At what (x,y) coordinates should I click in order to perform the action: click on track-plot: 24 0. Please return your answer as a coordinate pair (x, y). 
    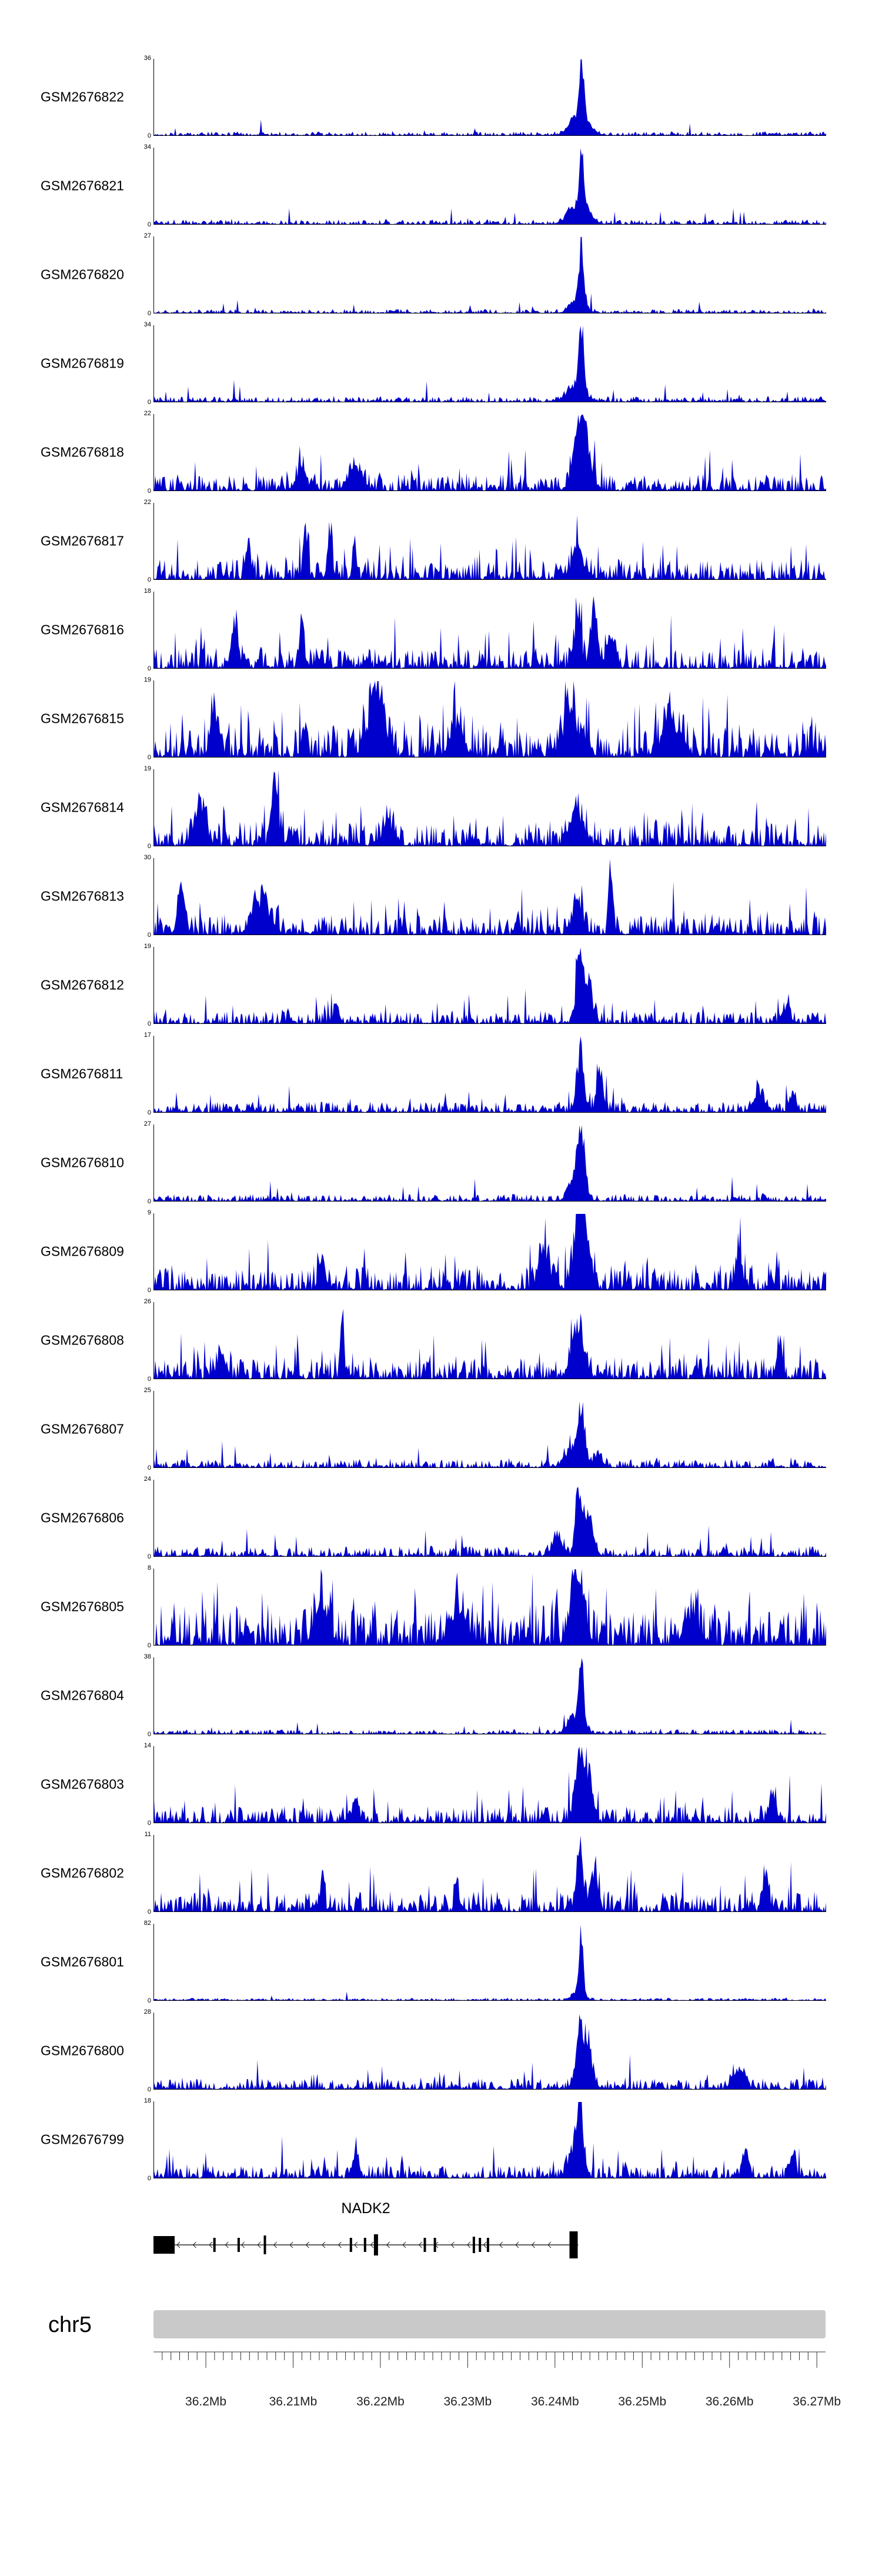
    Looking at the image, I should click on (485, 1518).